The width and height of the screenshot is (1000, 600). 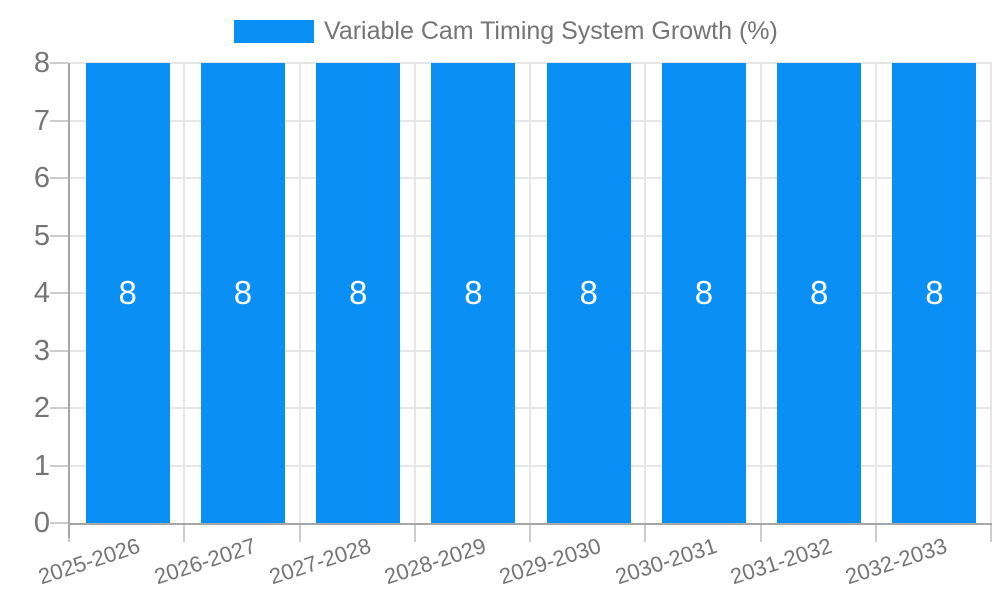 What do you see at coordinates (320, 561) in the screenshot?
I see `x-tick-label: 2027-2028` at bounding box center [320, 561].